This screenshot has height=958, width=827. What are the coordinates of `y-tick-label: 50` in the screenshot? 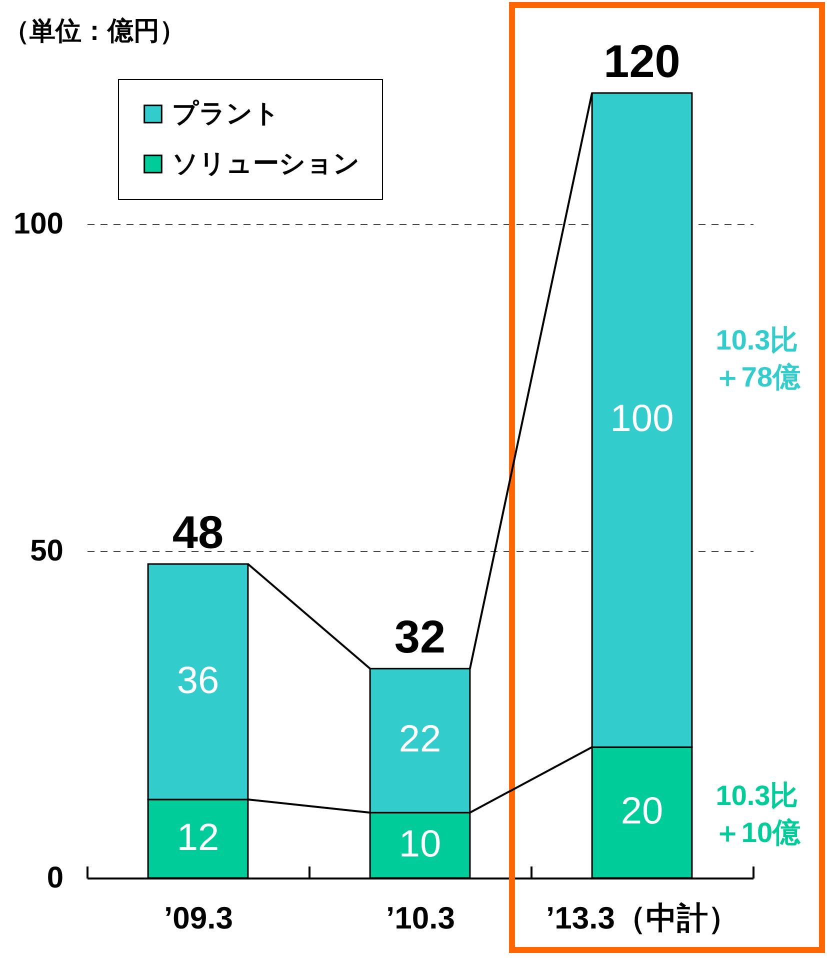 It's located at (47, 551).